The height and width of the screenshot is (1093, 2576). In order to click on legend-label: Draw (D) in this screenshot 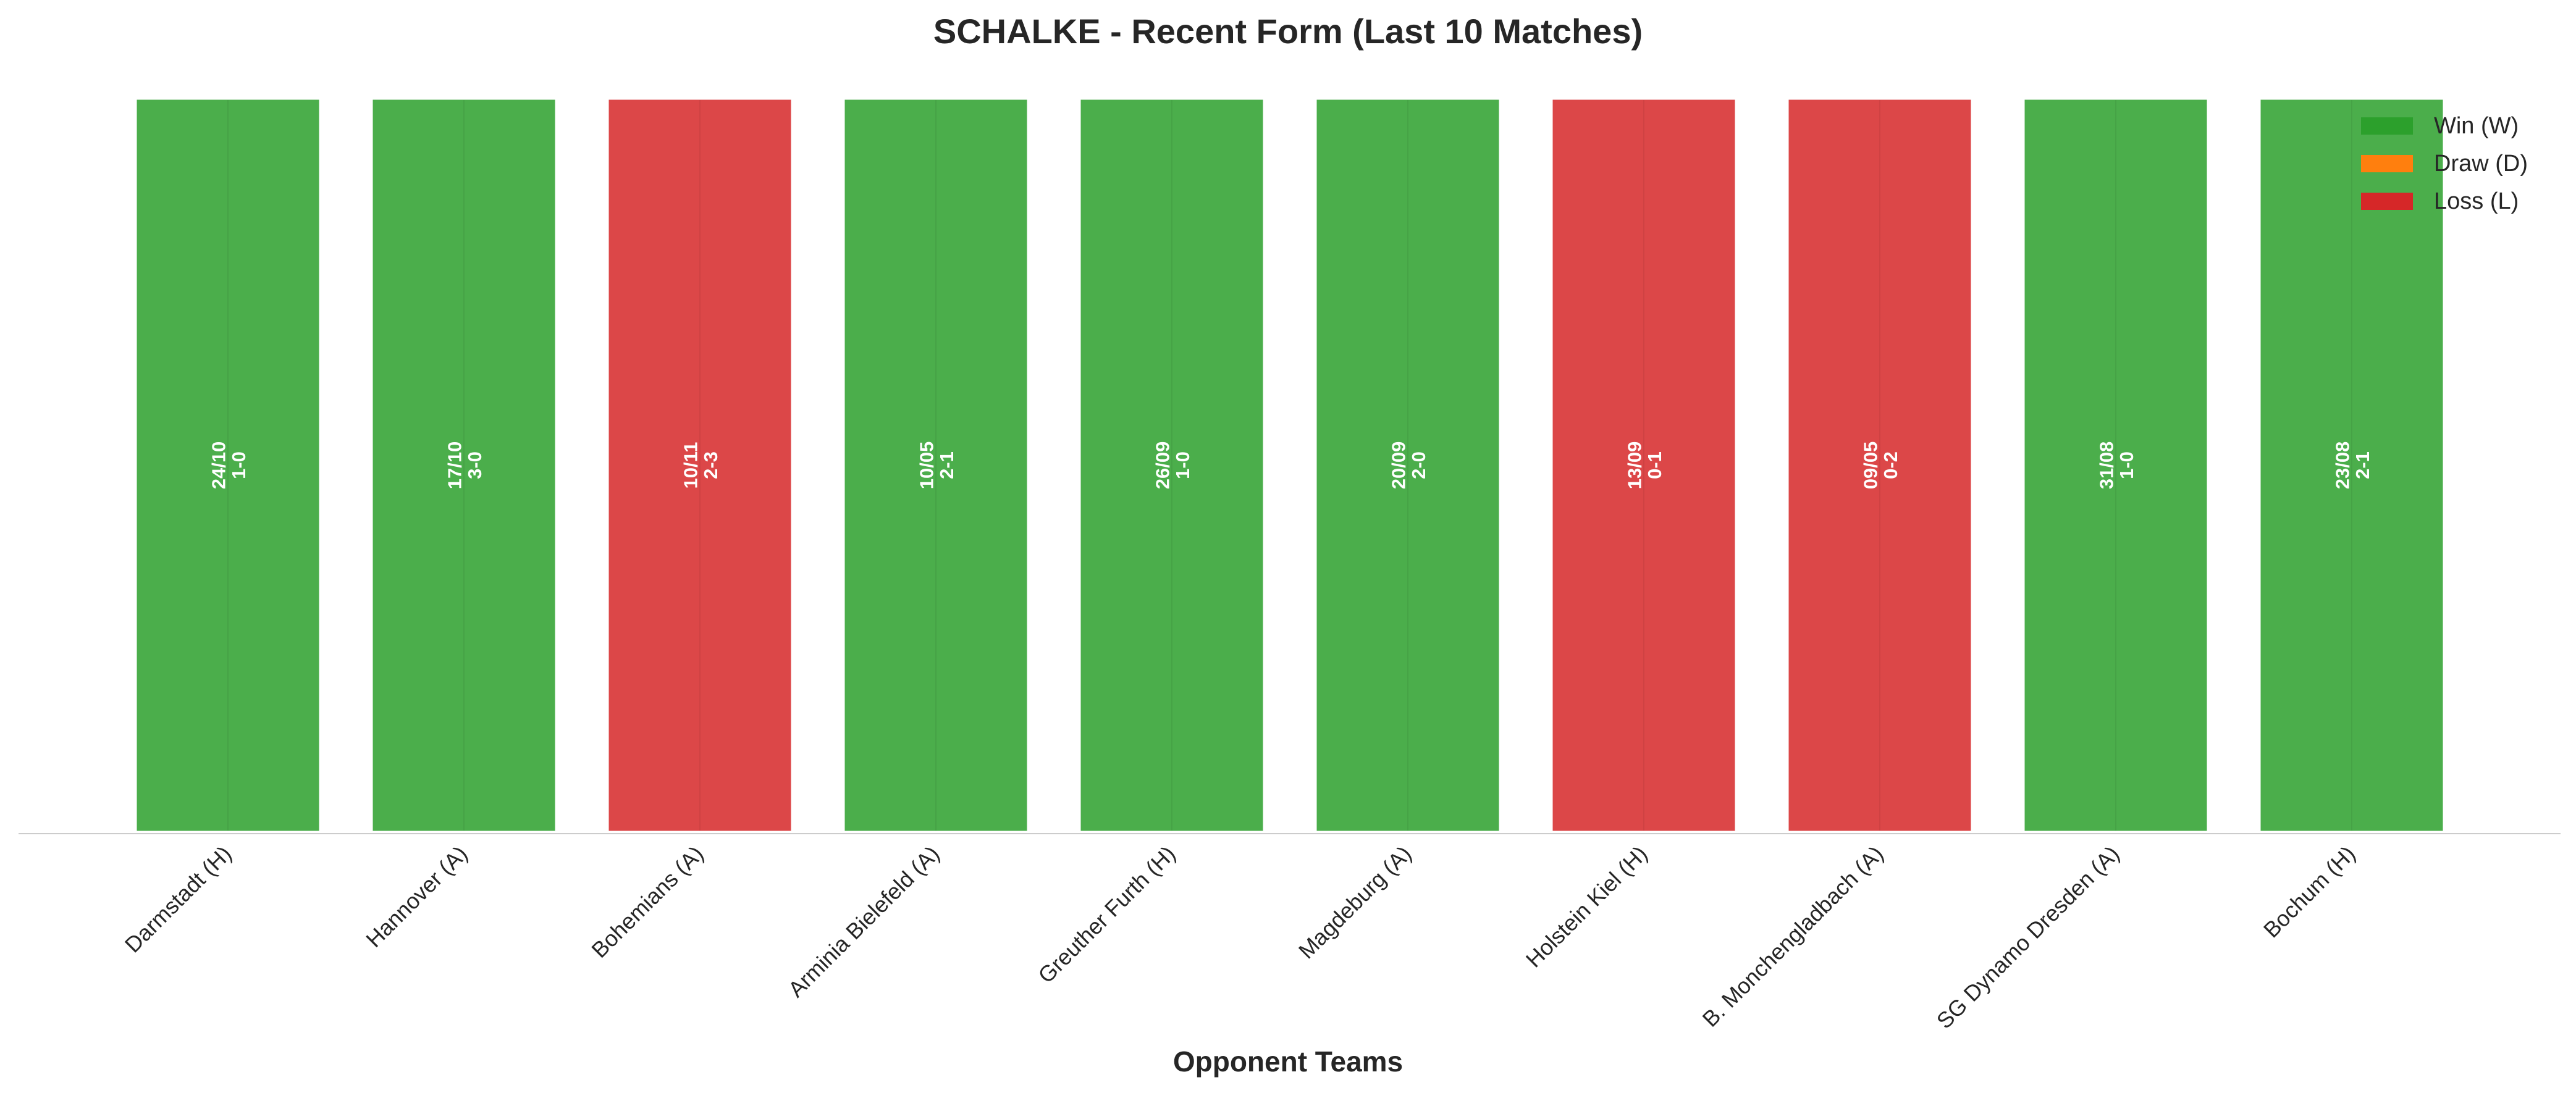, I will do `click(2481, 164)`.